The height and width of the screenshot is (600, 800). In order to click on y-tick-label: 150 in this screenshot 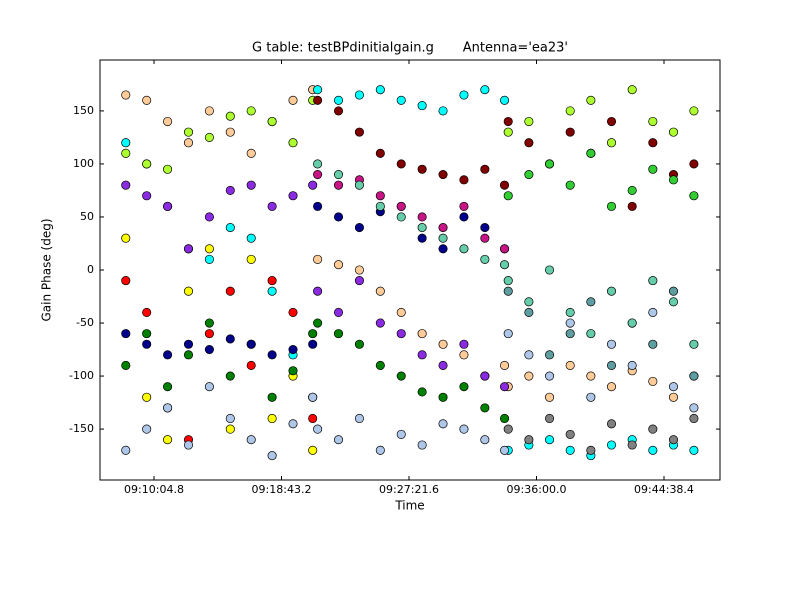, I will do `click(83, 110)`.